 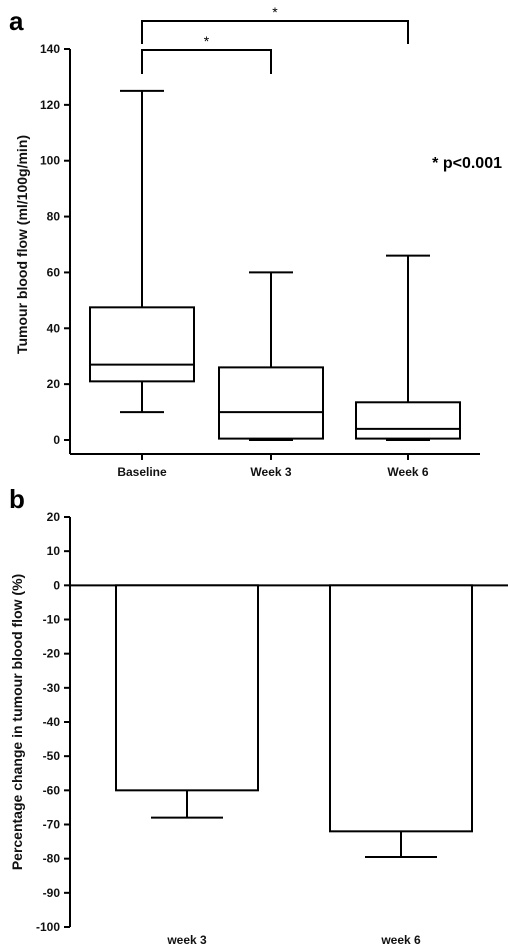 I want to click on x-category-label-a: Baseline, so click(x=142, y=472).